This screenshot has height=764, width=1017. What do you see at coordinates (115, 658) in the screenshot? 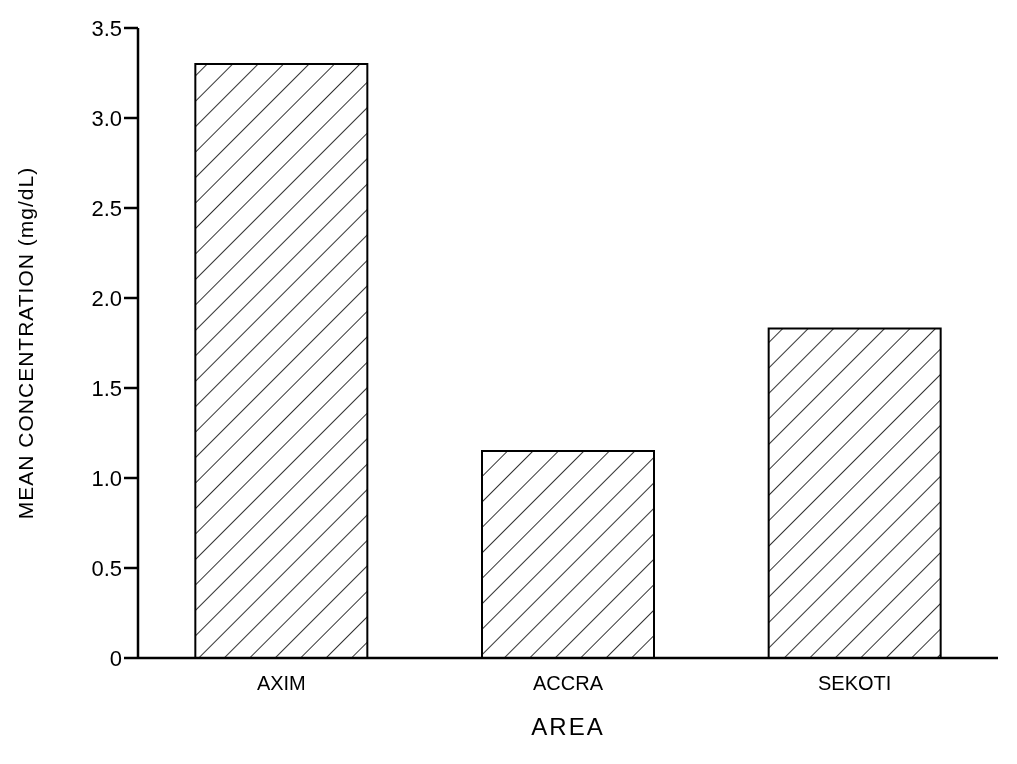
I see `y-tick-label: 0` at bounding box center [115, 658].